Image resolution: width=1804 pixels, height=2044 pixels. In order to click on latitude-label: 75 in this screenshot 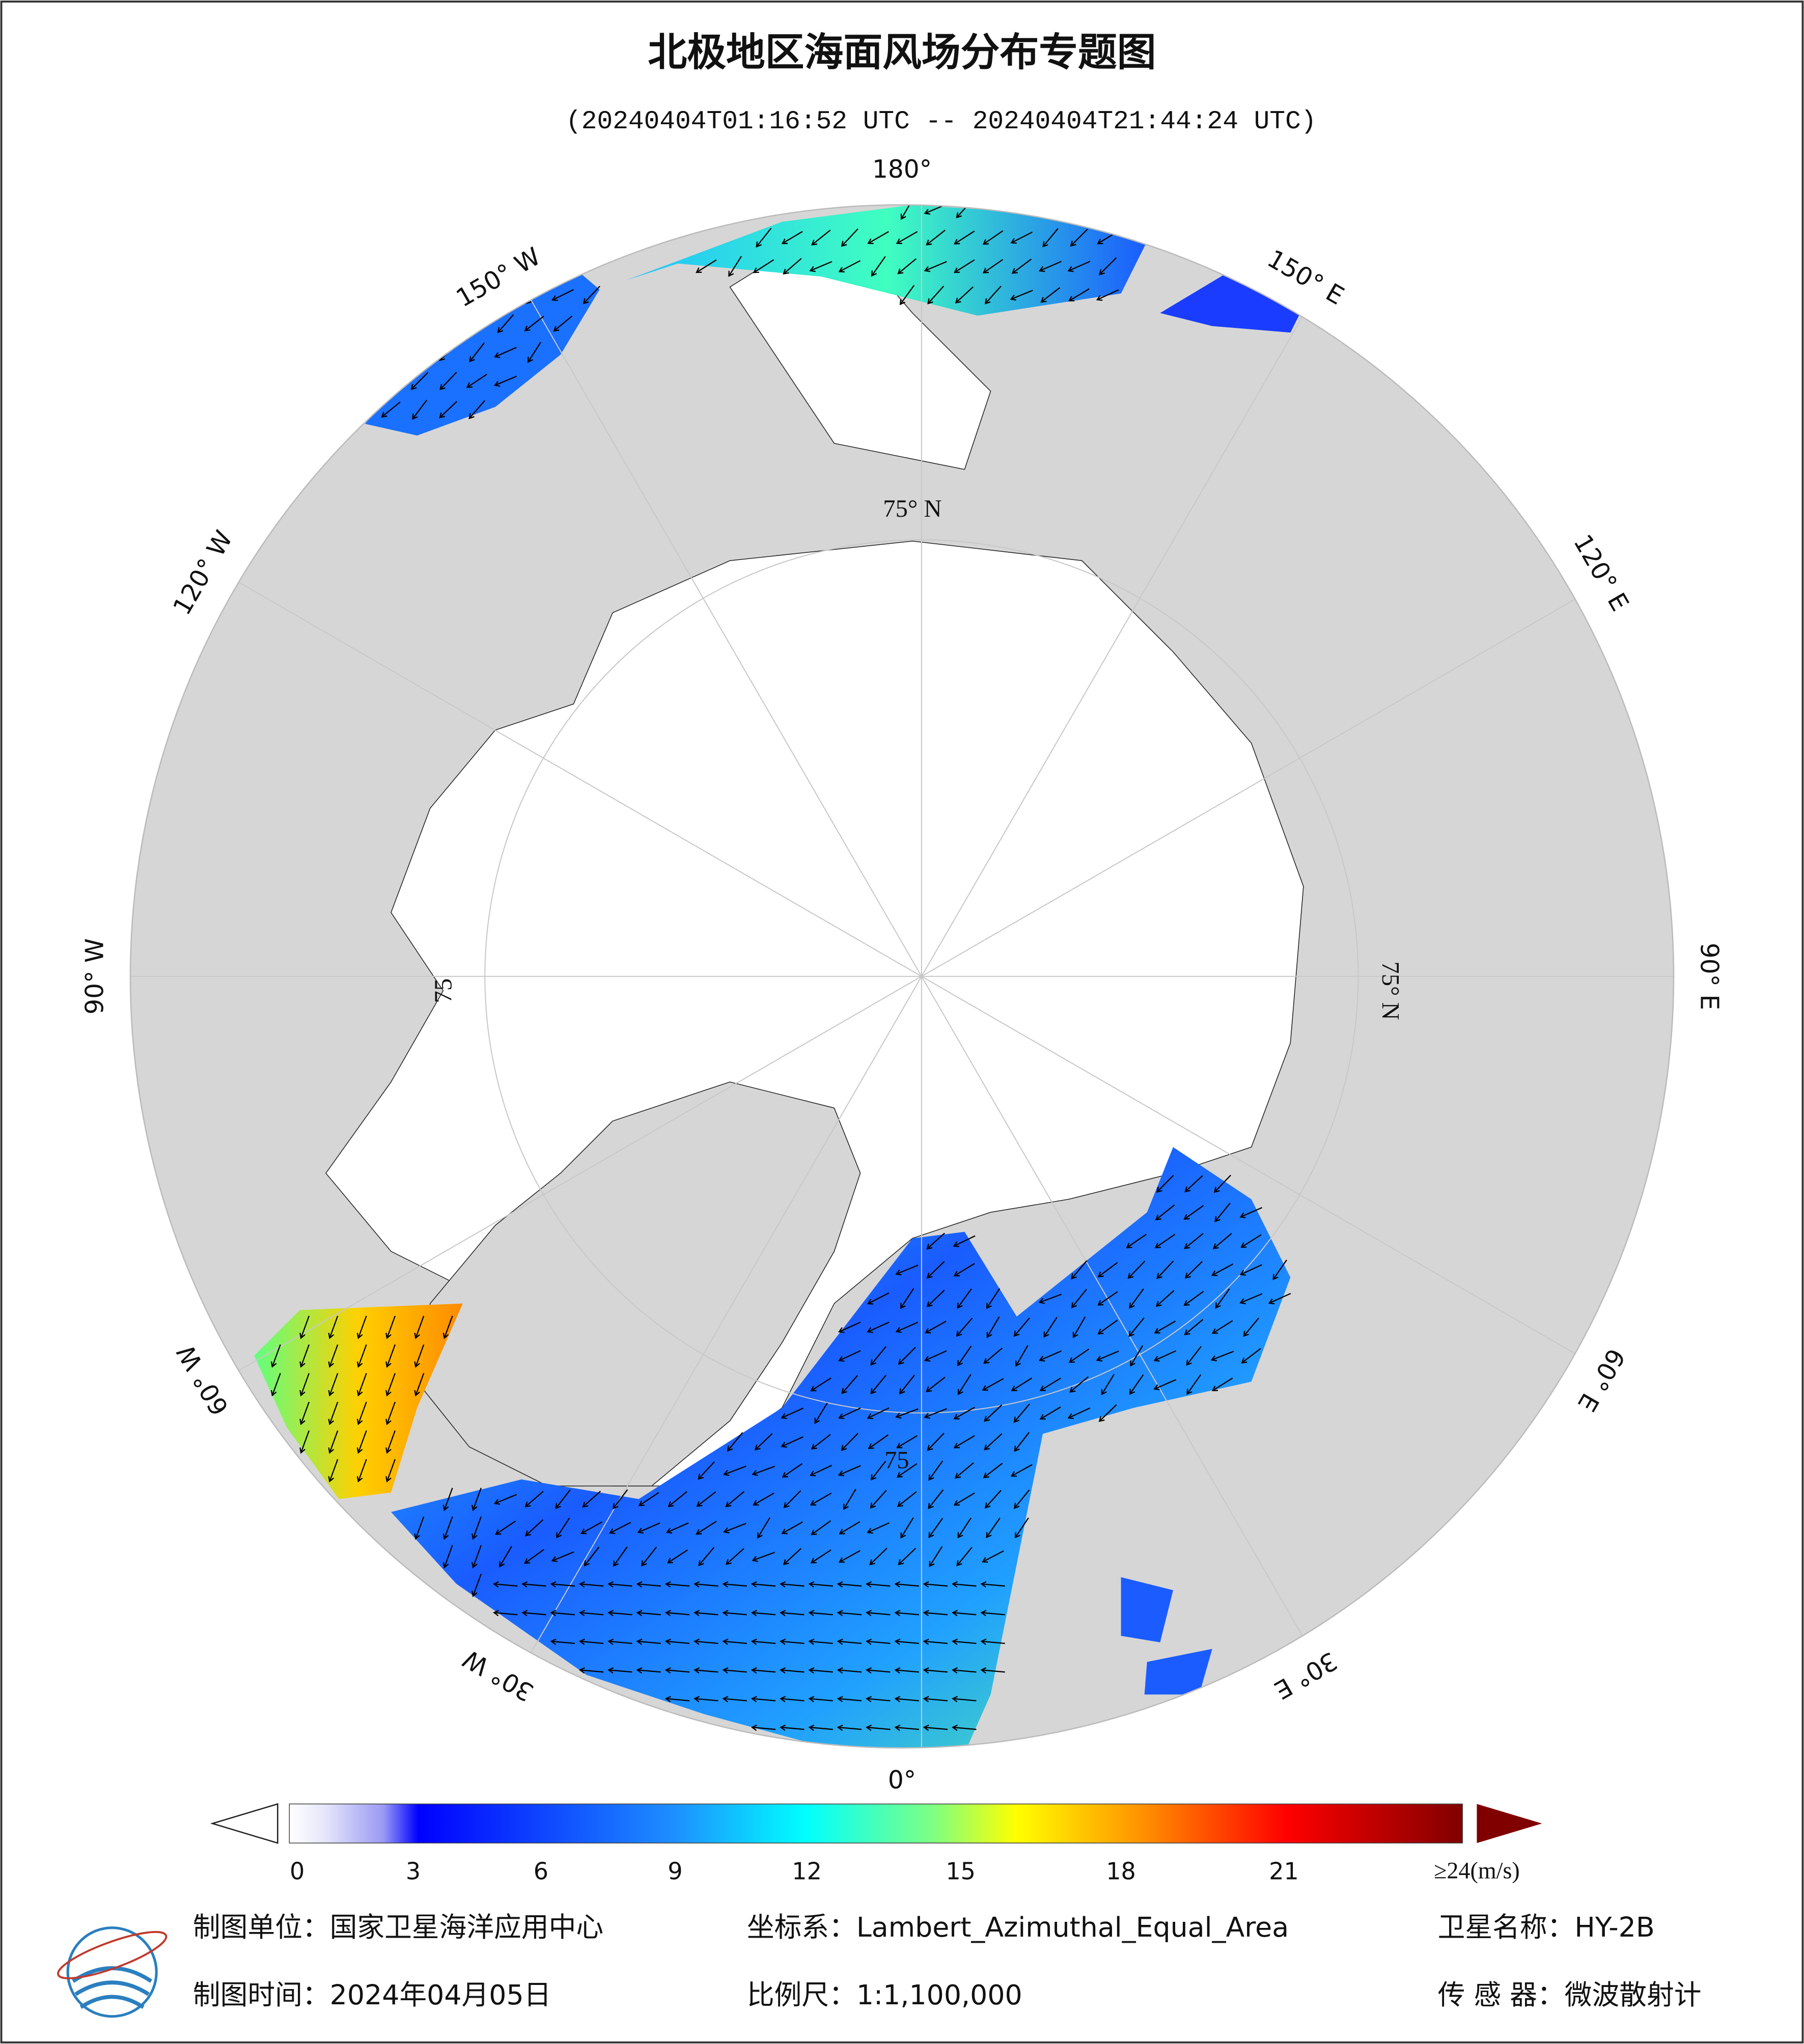, I will do `click(896, 1460)`.